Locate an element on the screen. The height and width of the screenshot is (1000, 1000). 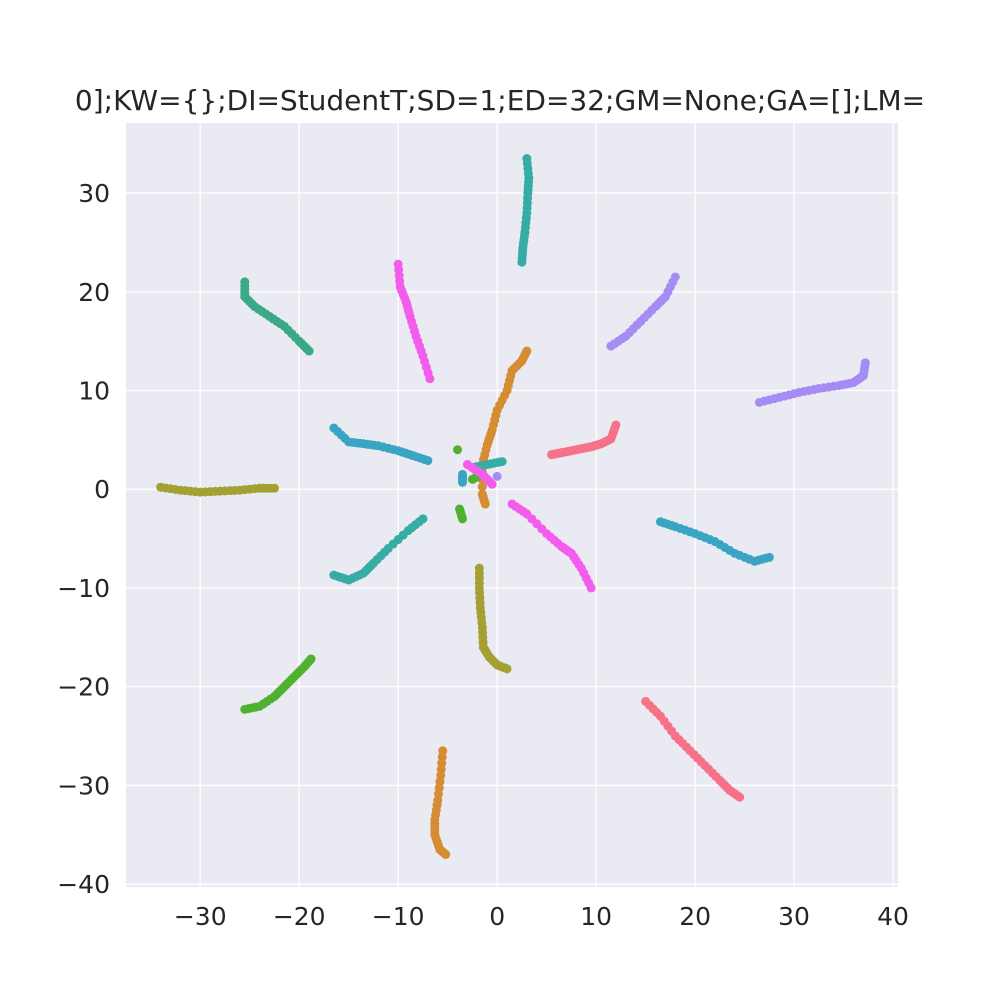
x-tick-label: −10 is located at coordinates (398, 916).